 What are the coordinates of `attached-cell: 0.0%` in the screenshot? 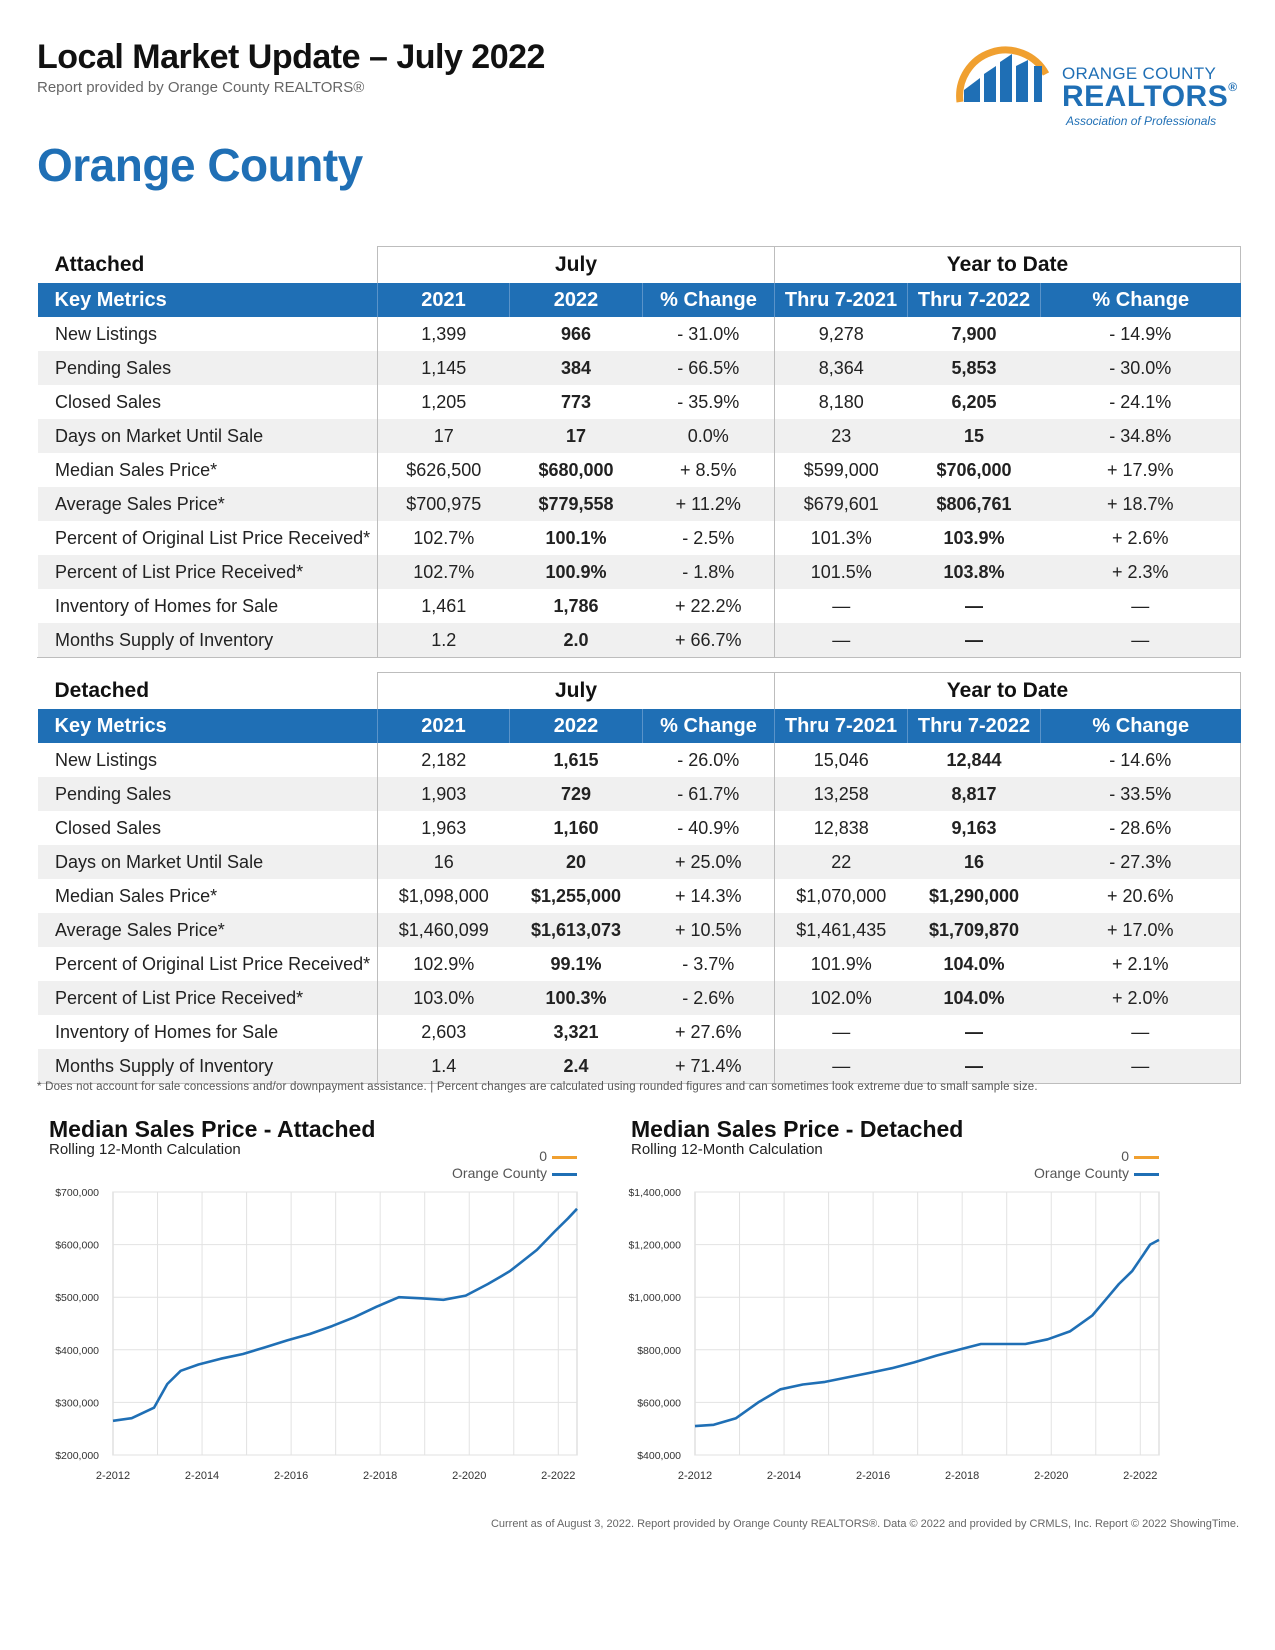 It's located at (708, 436).